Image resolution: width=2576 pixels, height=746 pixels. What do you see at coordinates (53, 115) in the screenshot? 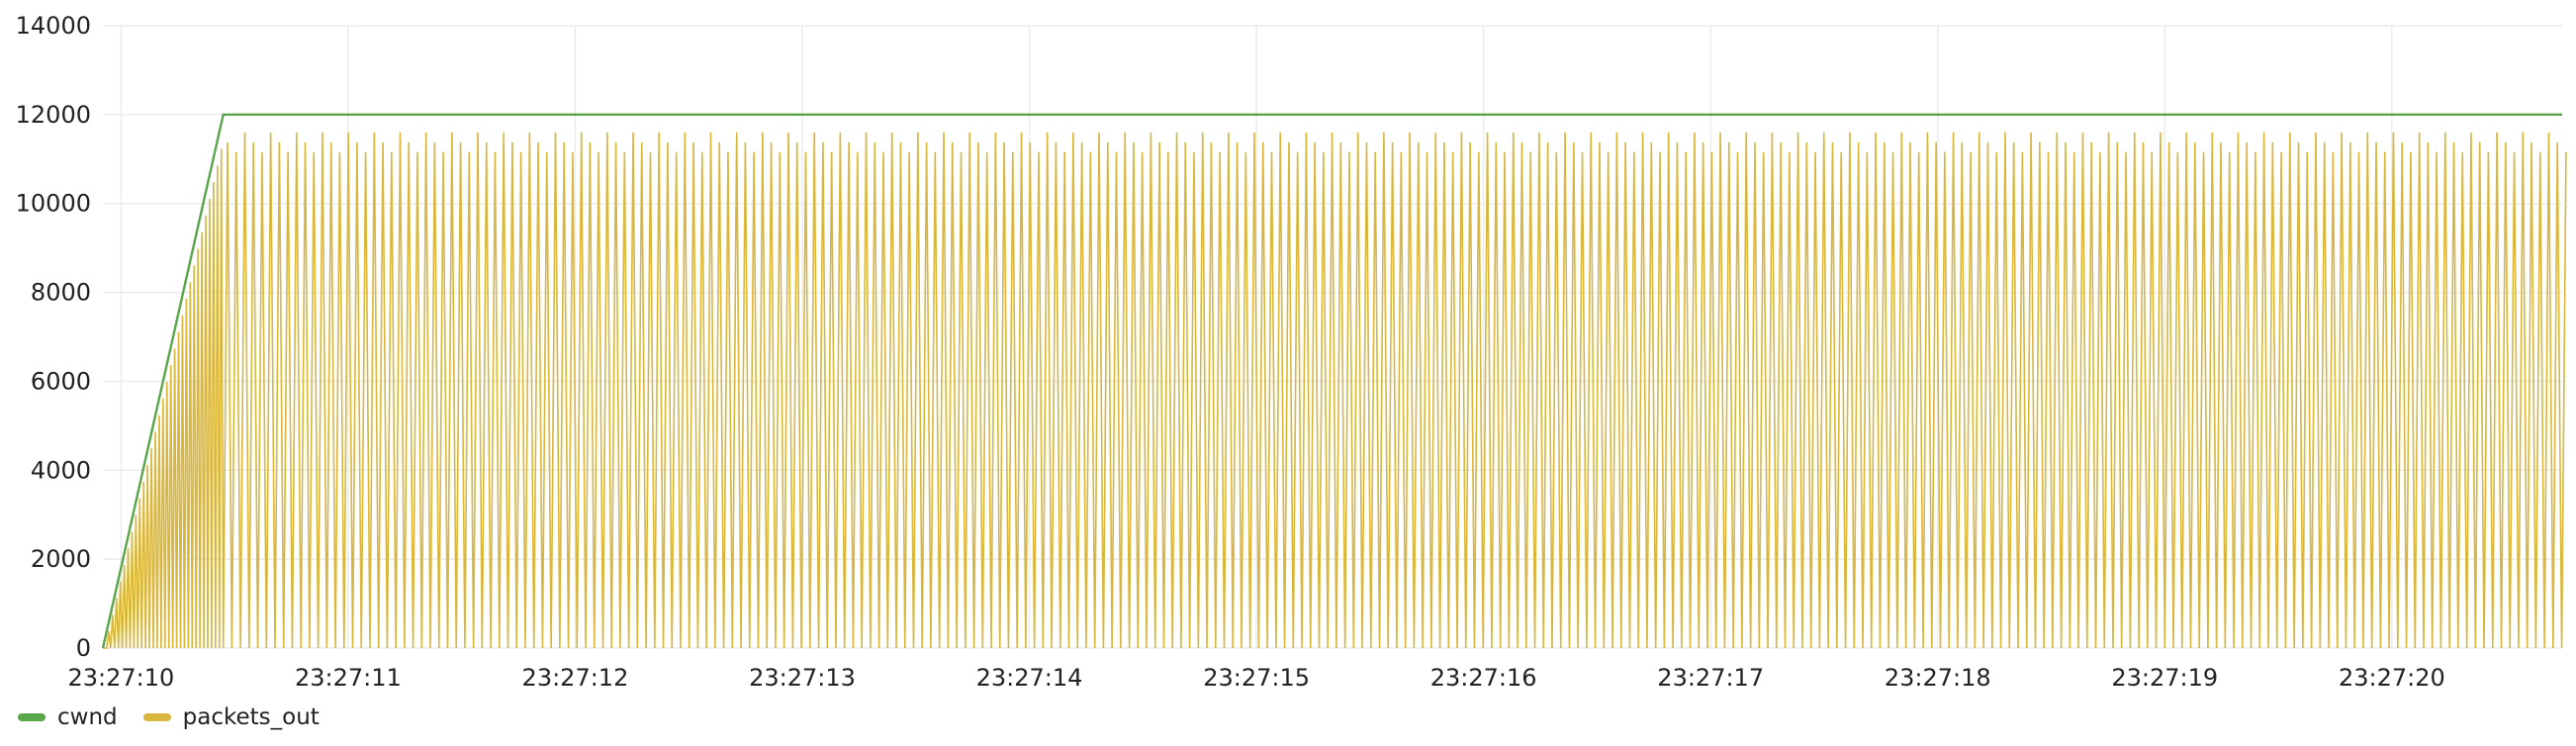
I see `y-tick-label: 12000` at bounding box center [53, 115].